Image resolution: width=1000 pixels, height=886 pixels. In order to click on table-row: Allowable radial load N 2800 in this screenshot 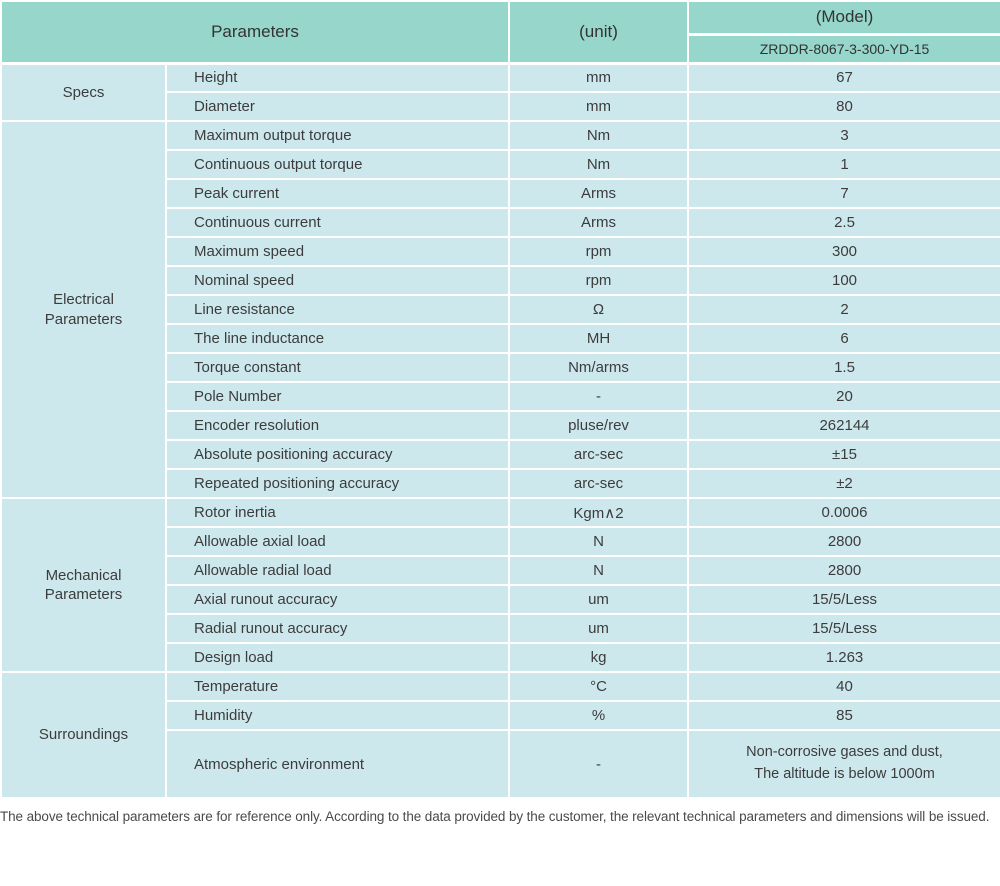, I will do `click(500, 570)`.